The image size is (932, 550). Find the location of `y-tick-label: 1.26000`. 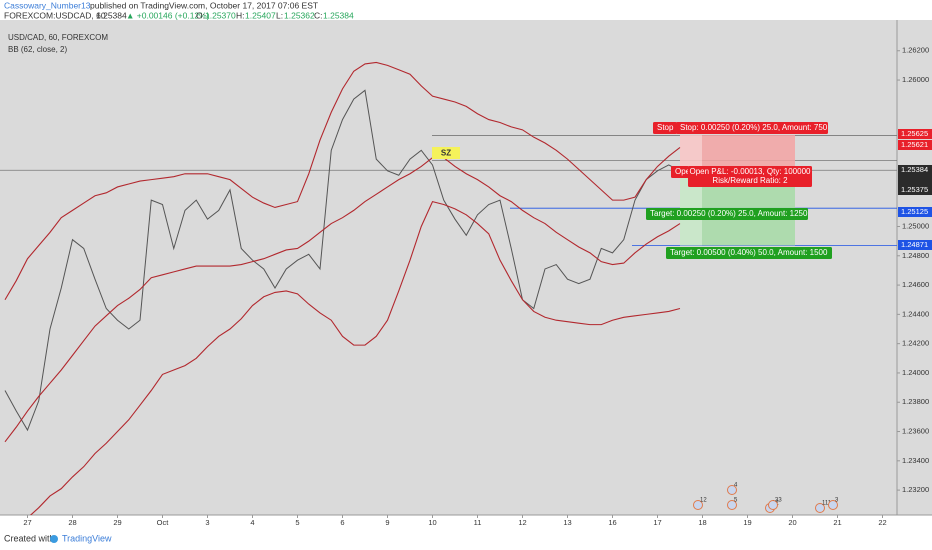

y-tick-label: 1.26000 is located at coordinates (915, 79).